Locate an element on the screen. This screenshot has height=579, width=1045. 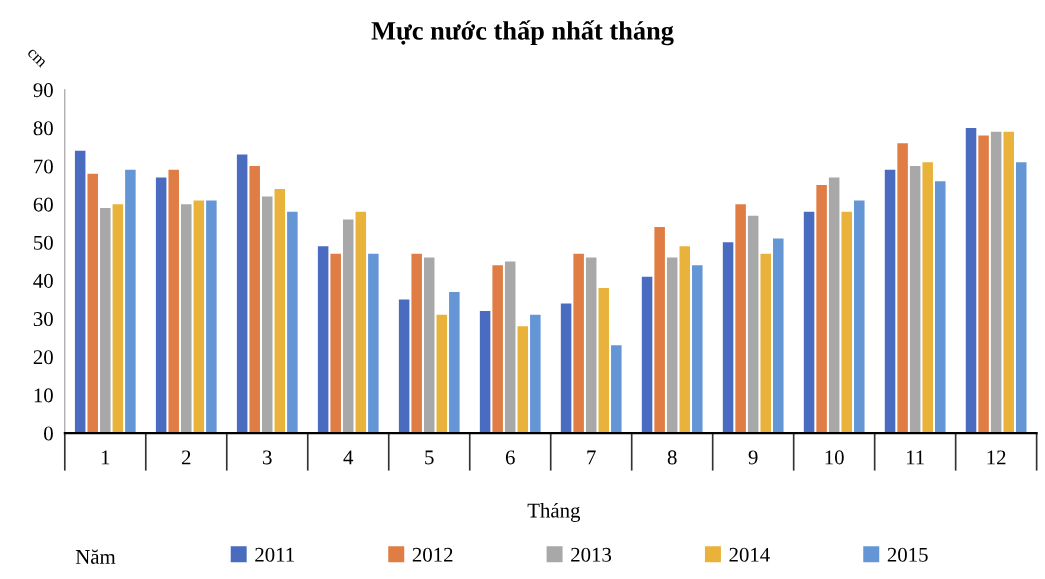
y-tick-label: 70 is located at coordinates (43, 166).